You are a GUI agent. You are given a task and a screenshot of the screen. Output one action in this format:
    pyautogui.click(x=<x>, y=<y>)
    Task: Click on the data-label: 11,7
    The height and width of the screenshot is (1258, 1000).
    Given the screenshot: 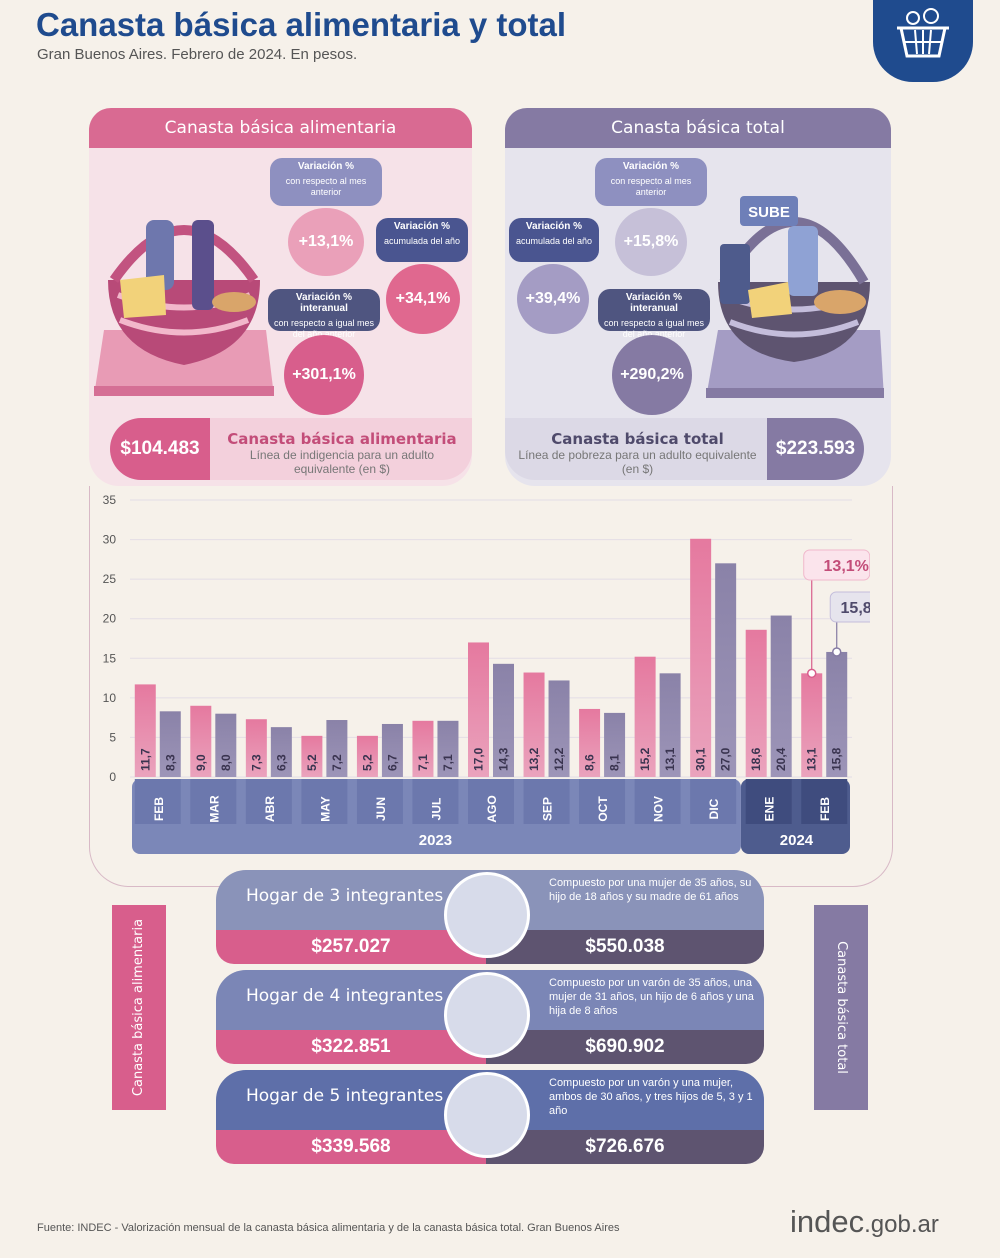 What is the action you would take?
    pyautogui.click(x=145, y=759)
    